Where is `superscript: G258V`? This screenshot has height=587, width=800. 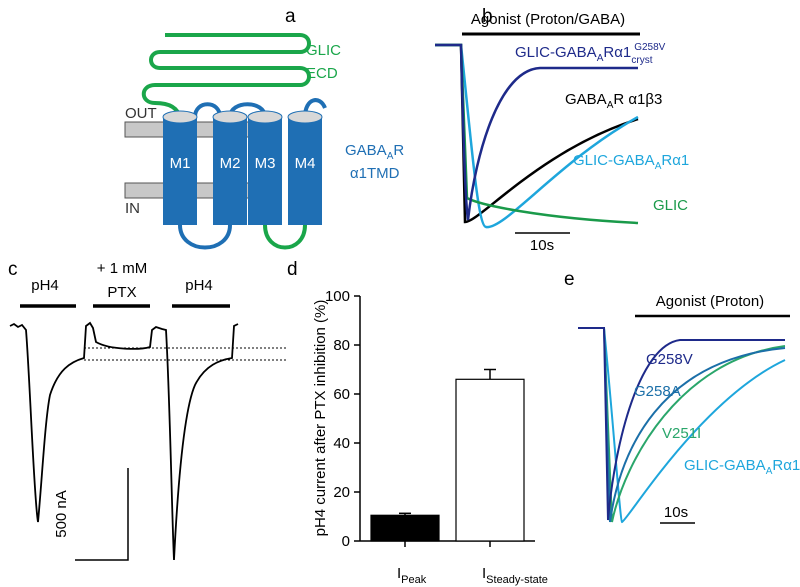
superscript: G258V is located at coordinates (649, 47).